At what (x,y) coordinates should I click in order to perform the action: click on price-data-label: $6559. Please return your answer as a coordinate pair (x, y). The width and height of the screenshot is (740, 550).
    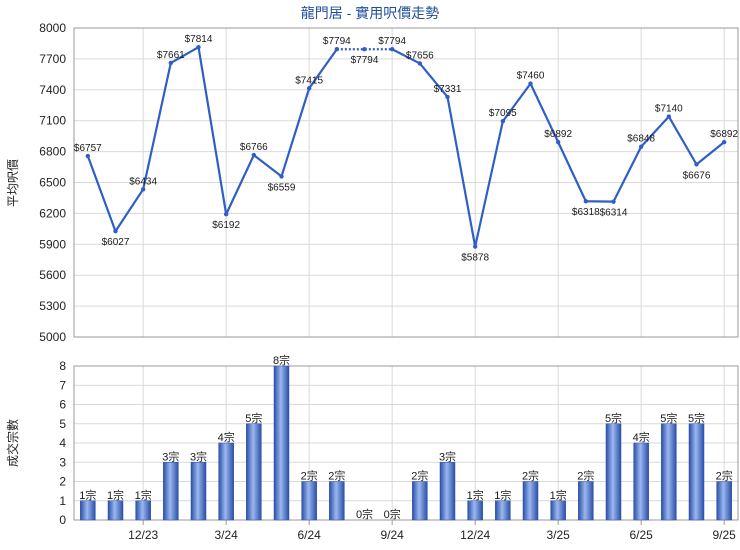
    Looking at the image, I should click on (282, 187).